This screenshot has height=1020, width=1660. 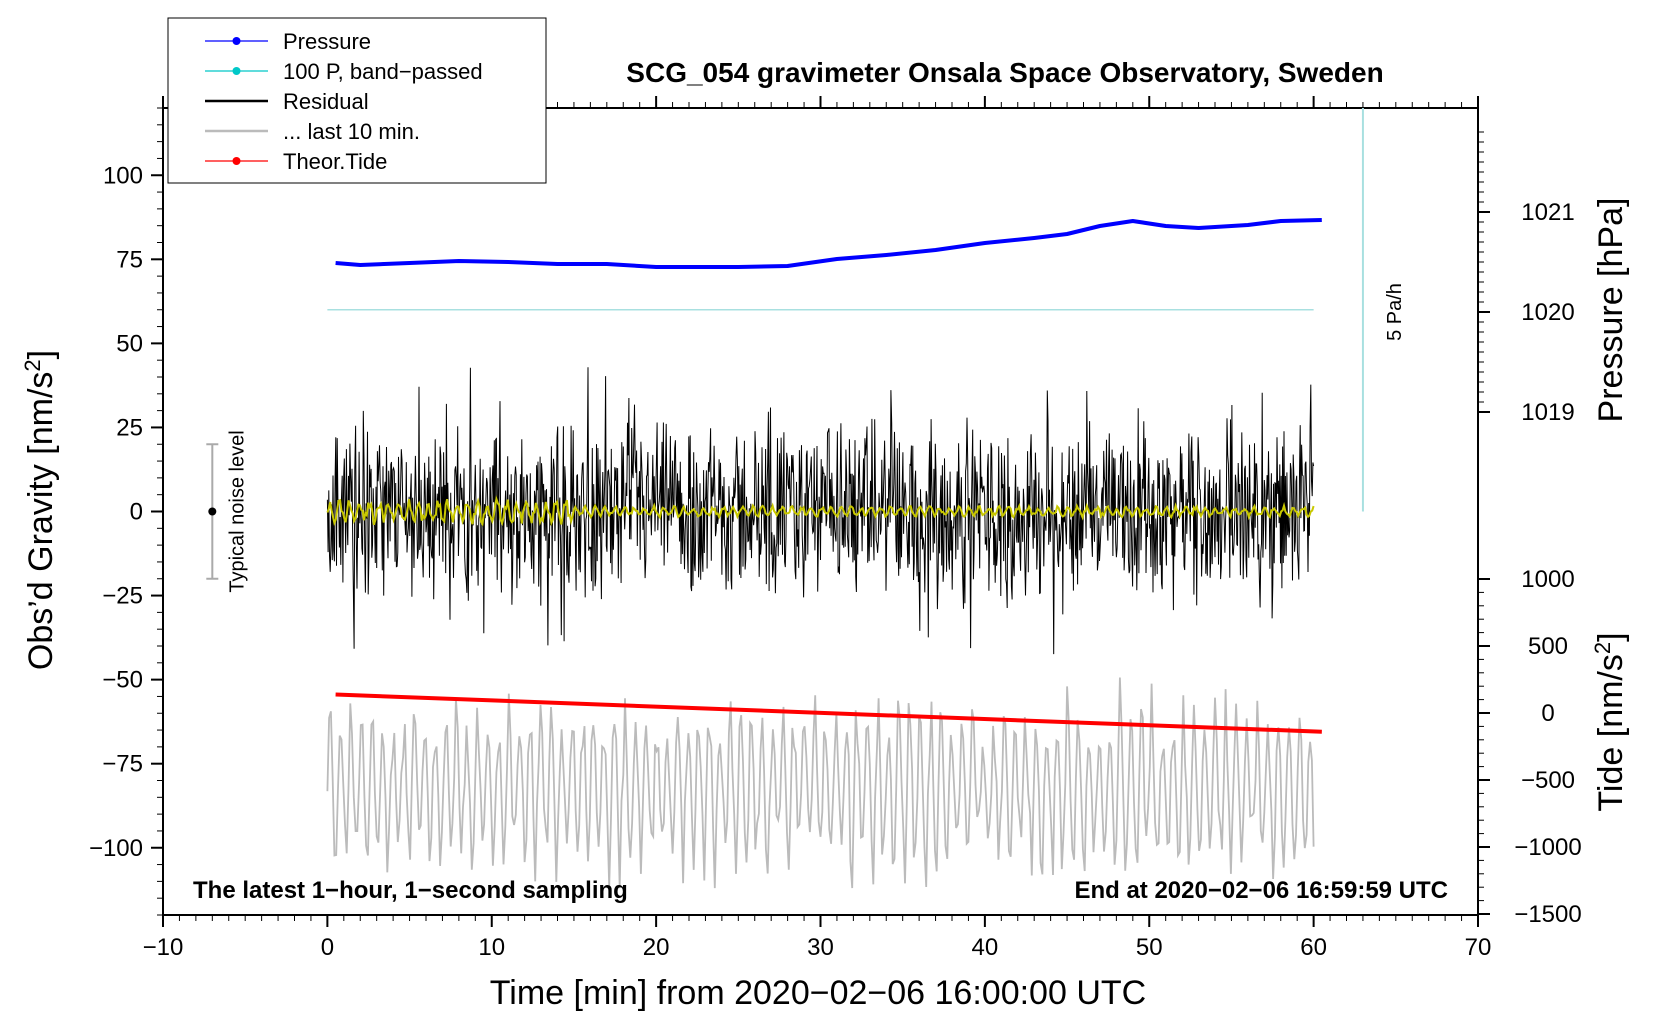 I want to click on note-bottom-right: End at 2020−02−06 16:59:59 UTC, so click(x=1261, y=890).